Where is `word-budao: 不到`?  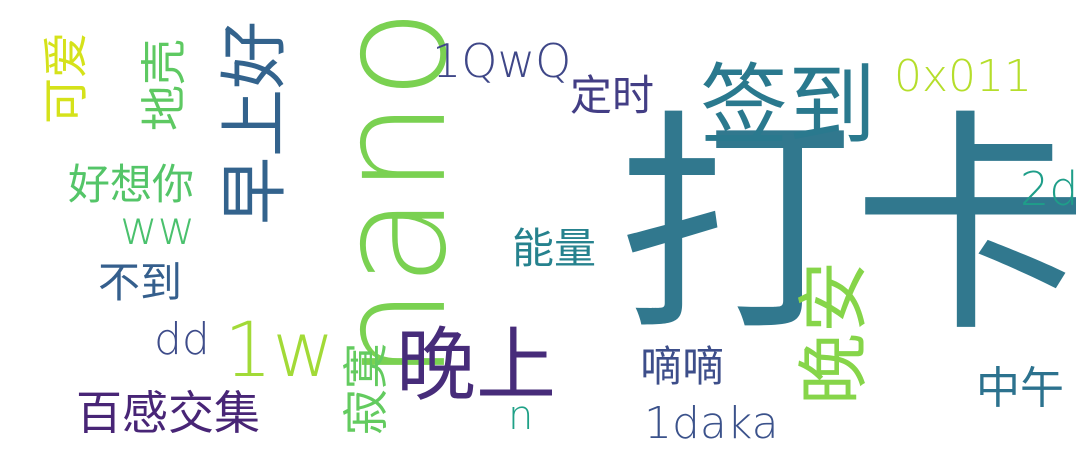 word-budao: 不到 is located at coordinates (140, 282).